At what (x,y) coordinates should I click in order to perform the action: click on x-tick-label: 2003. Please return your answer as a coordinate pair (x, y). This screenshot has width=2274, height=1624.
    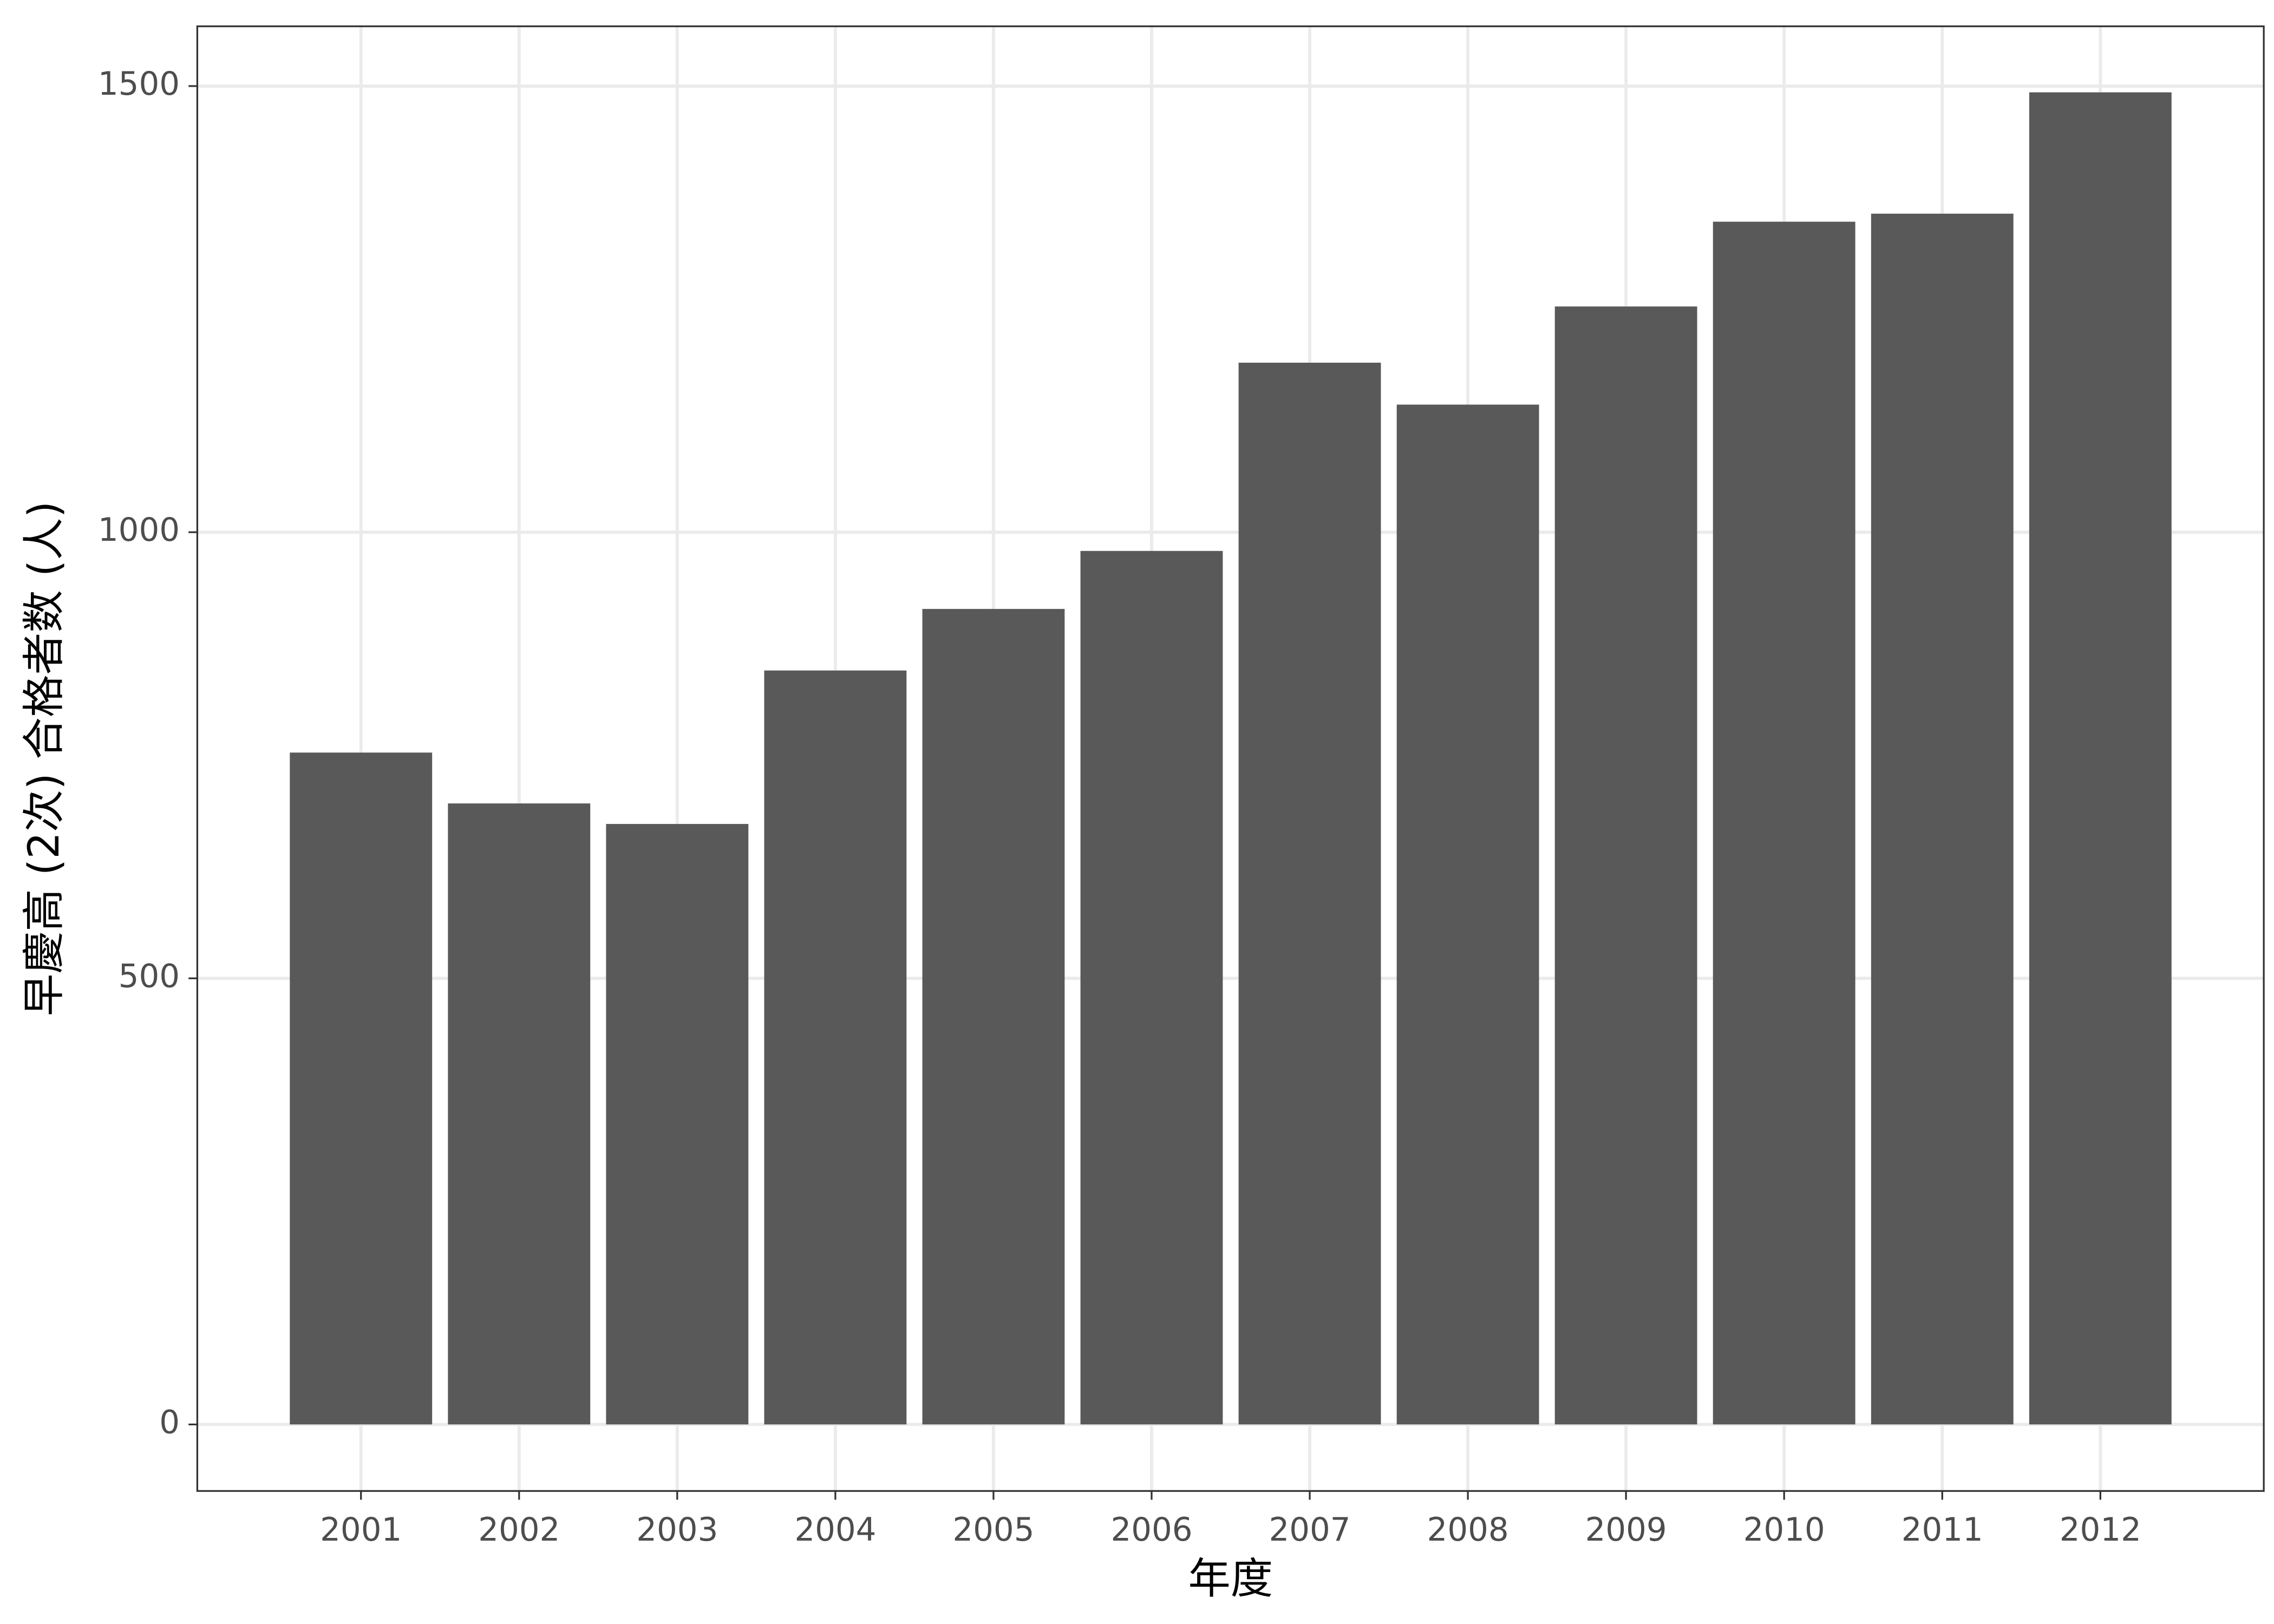
    Looking at the image, I should click on (677, 1530).